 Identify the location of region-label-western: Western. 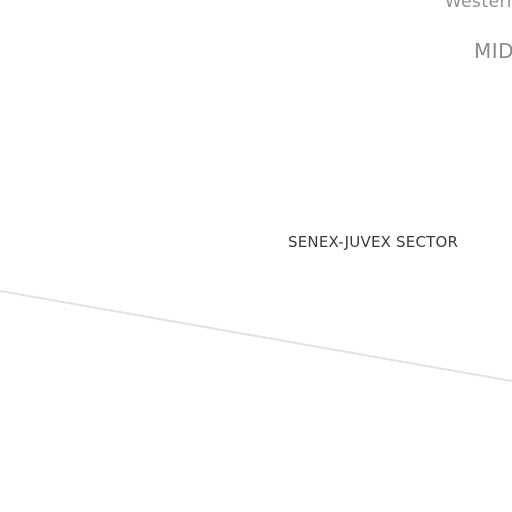
(478, 6).